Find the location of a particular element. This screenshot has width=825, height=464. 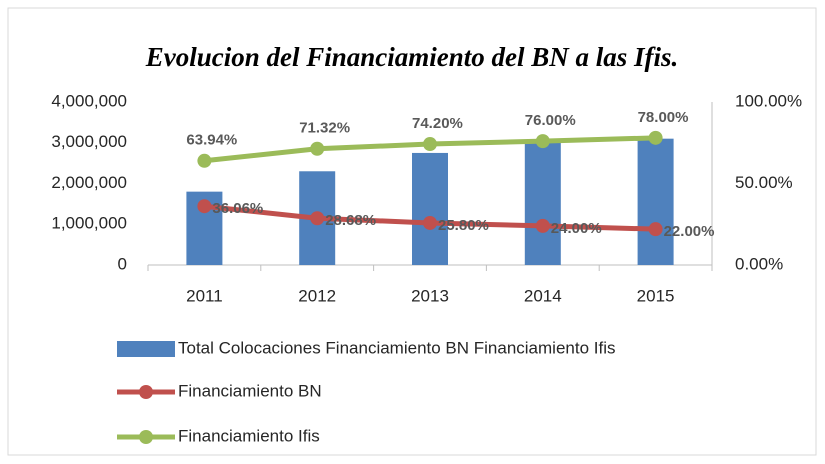

data-label: 25.80% is located at coordinates (463, 225).